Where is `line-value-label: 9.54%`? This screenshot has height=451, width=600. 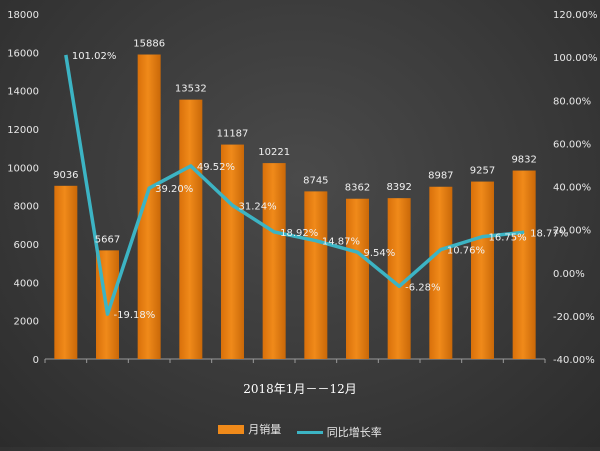
line-value-label: 9.54% is located at coordinates (380, 253).